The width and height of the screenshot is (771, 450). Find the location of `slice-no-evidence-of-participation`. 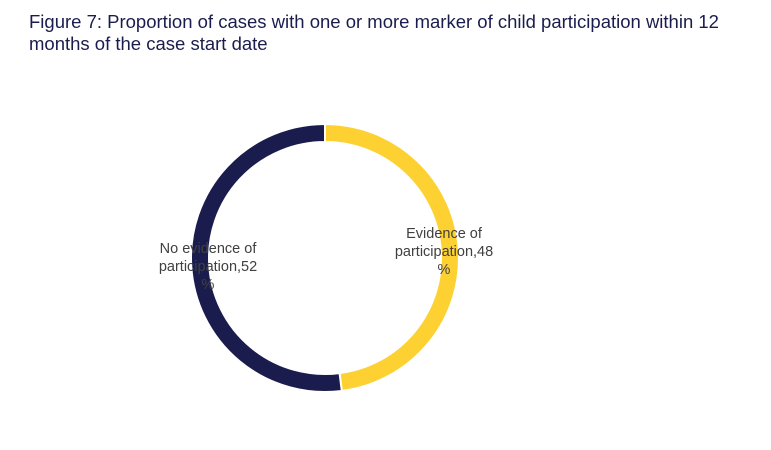

slice-no-evidence-of-participation is located at coordinates (266, 257).